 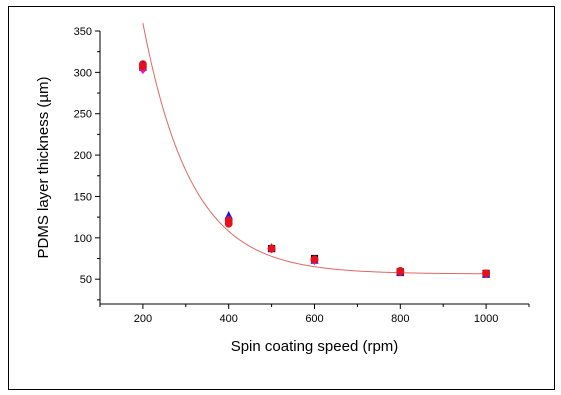 I want to click on x-tick-label: 800, so click(x=400, y=319).